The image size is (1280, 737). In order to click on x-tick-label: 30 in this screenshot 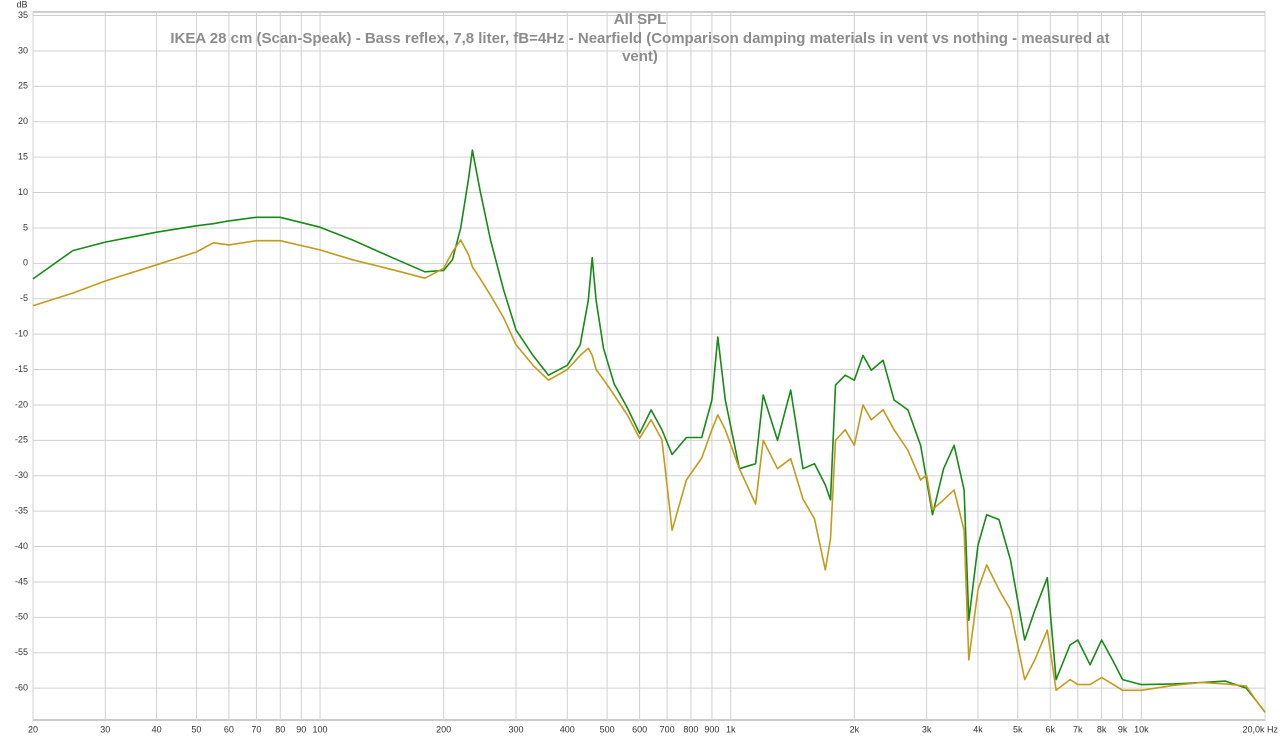, I will do `click(105, 729)`.